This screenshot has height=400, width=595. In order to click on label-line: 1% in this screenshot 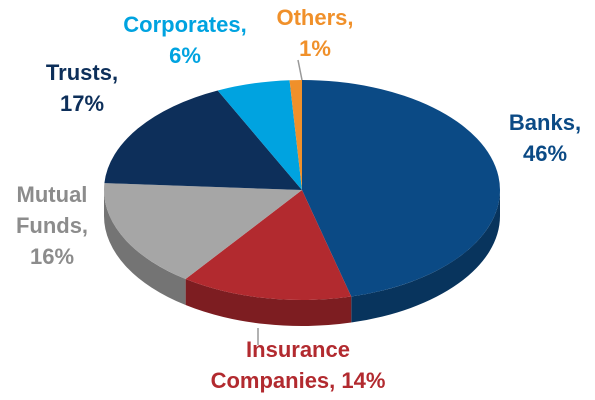, I will do `click(315, 48)`.